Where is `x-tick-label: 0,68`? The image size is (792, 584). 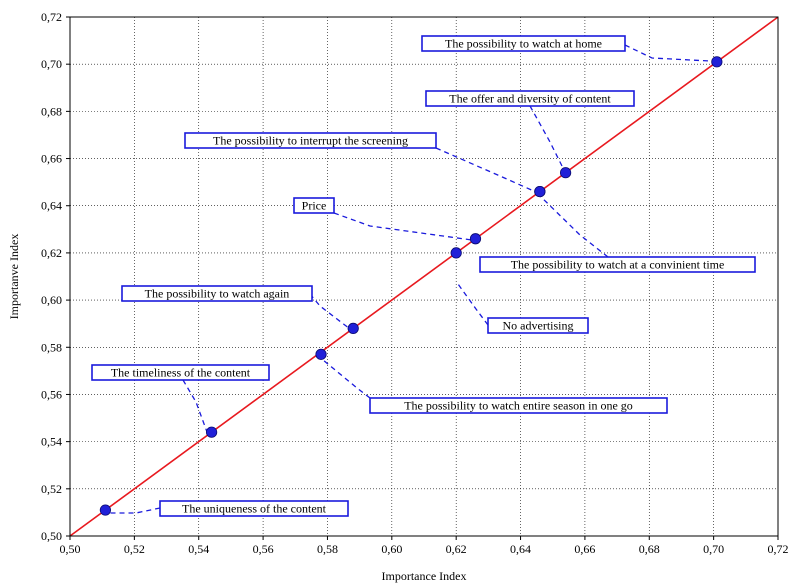 x-tick-label: 0,68 is located at coordinates (649, 549).